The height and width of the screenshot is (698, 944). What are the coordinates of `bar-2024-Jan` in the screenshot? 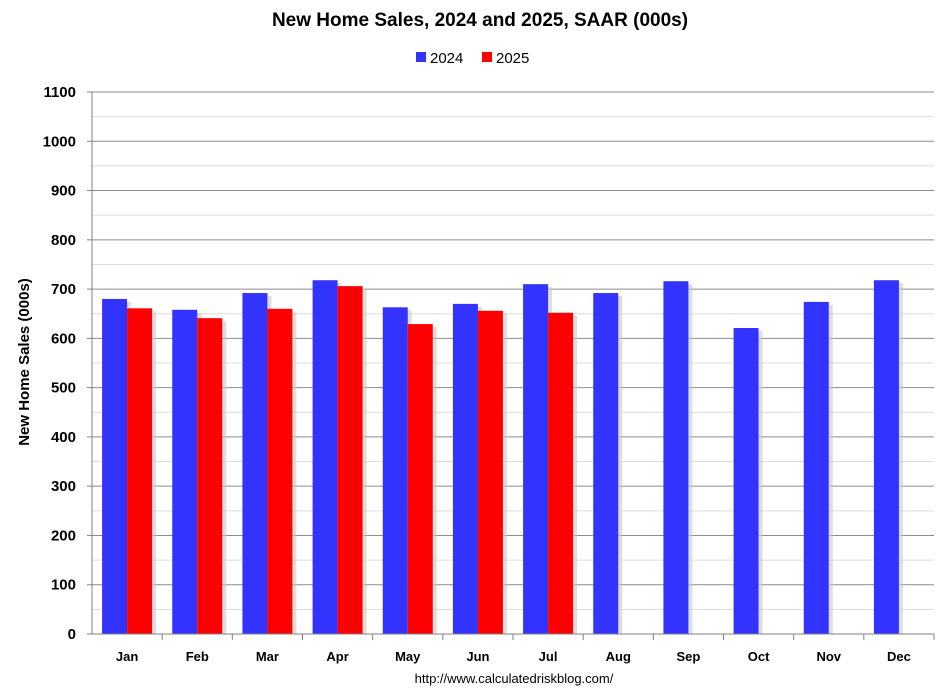 It's located at (115, 466).